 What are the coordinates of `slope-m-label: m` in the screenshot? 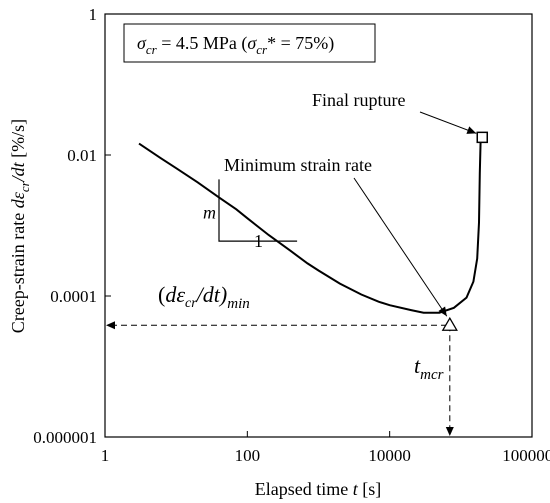 It's located at (209, 212).